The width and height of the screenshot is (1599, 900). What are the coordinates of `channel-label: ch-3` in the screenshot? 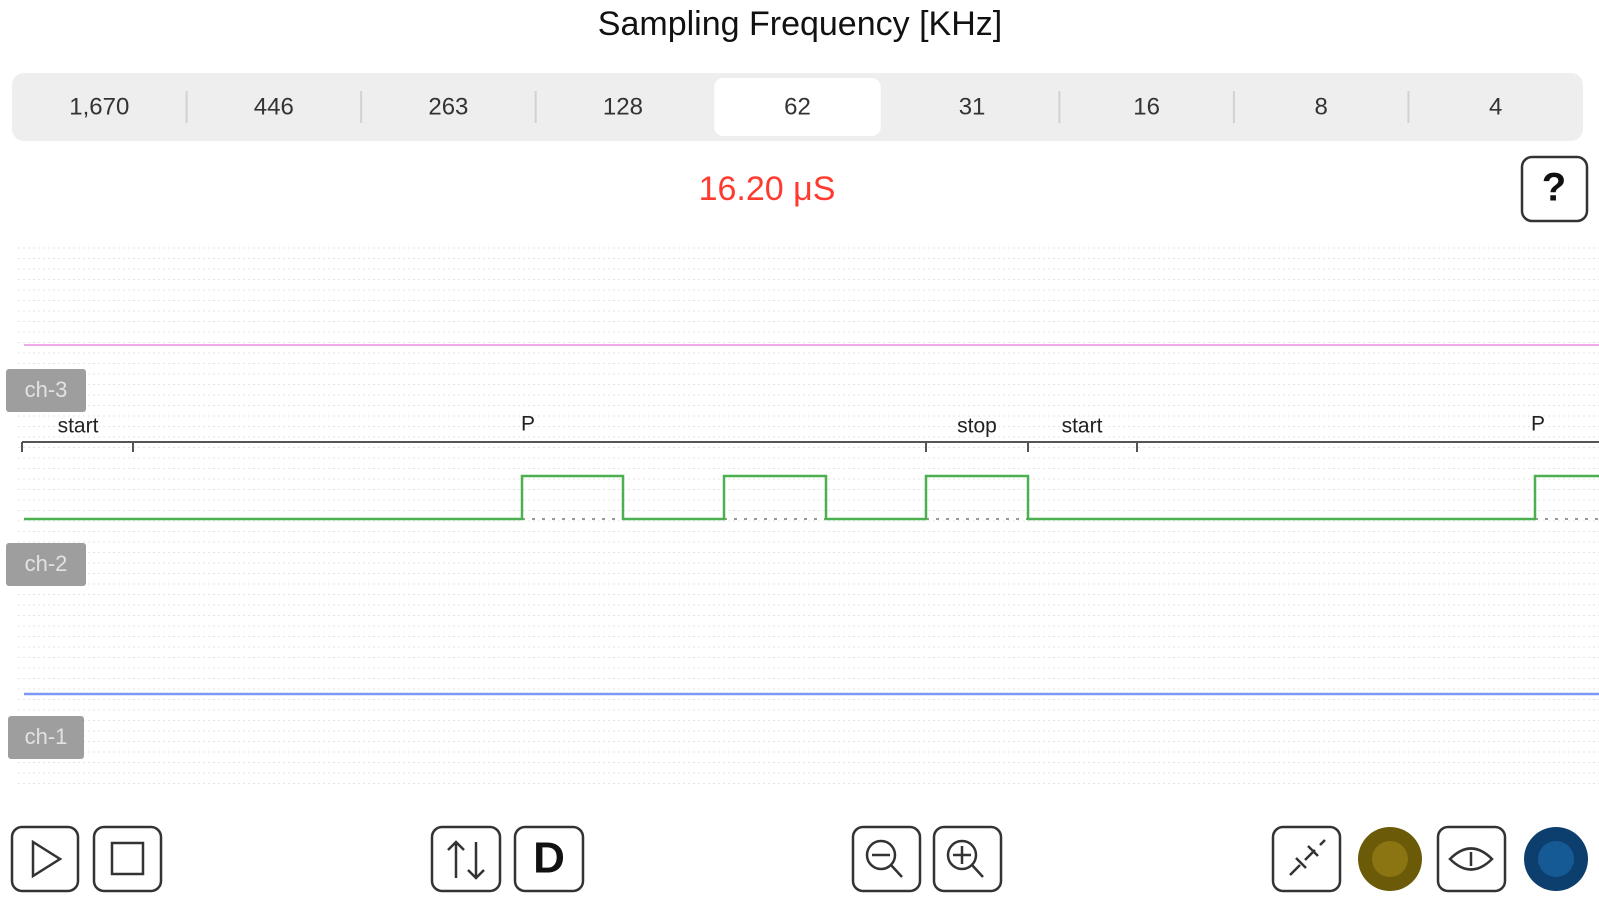 It's located at (46, 389).